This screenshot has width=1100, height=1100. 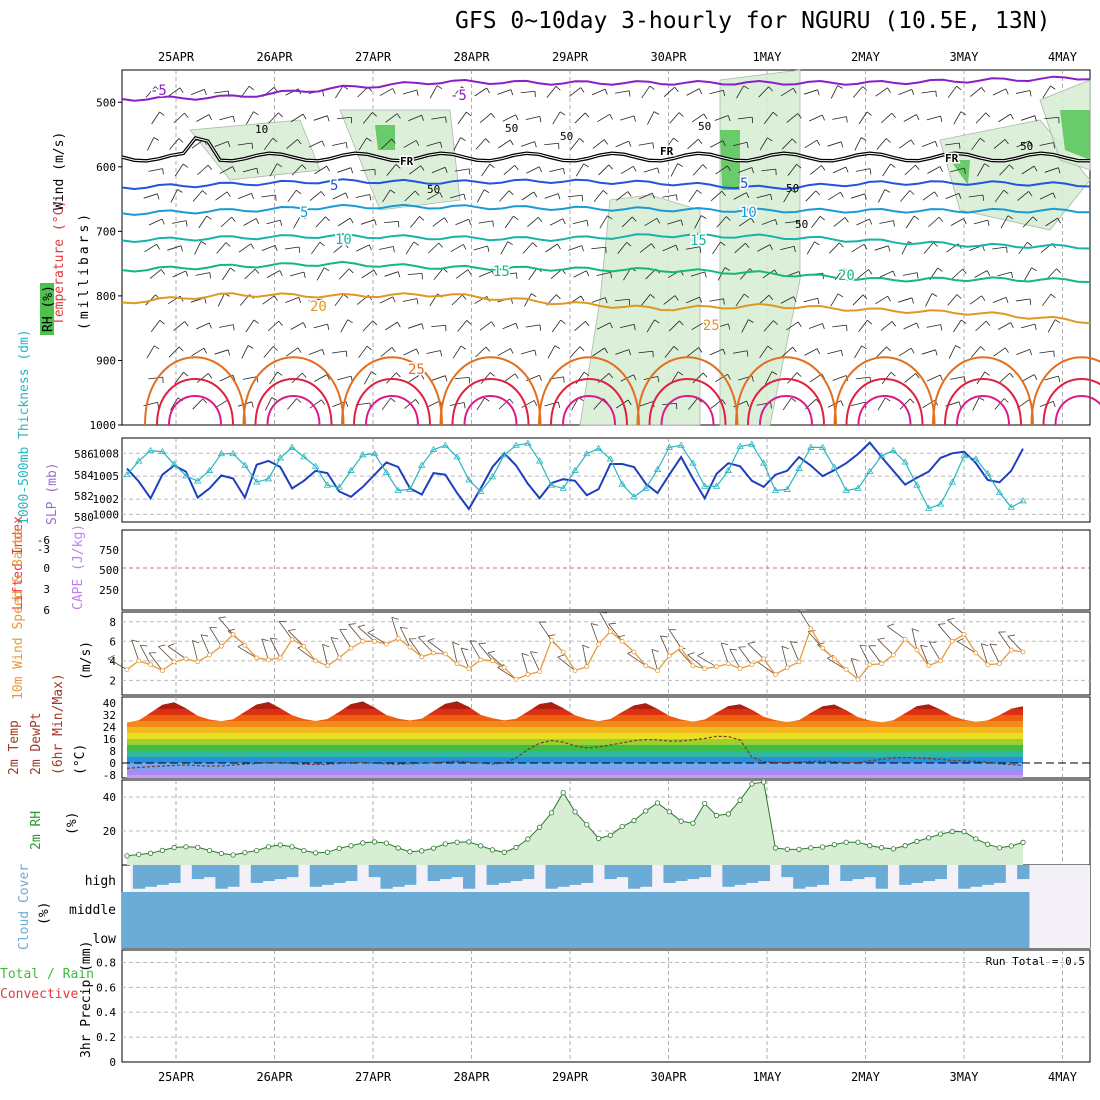 What do you see at coordinates (110, 727) in the screenshot?
I see `temp-tick: 24` at bounding box center [110, 727].